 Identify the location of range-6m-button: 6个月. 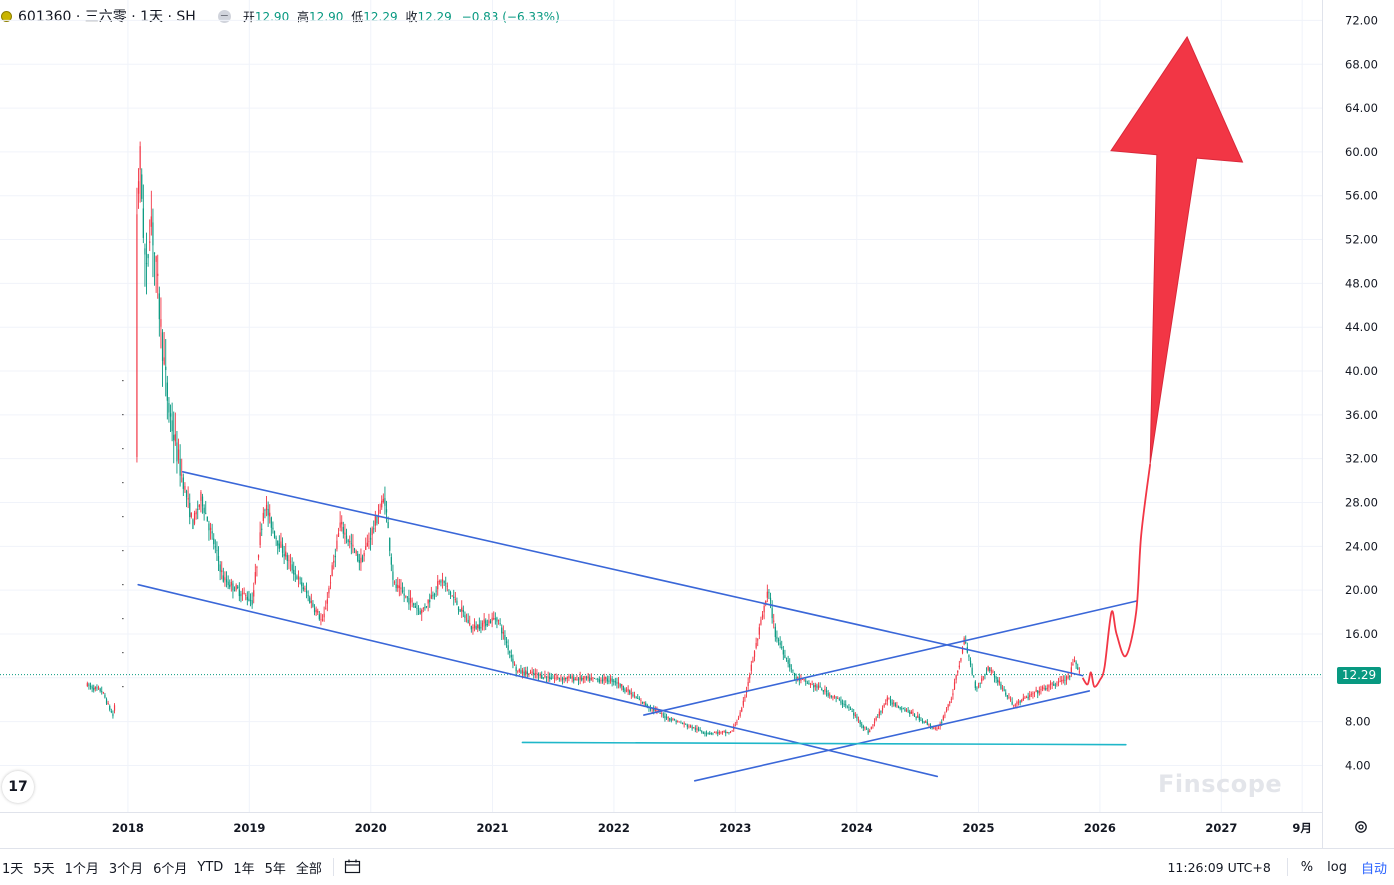
(170, 869).